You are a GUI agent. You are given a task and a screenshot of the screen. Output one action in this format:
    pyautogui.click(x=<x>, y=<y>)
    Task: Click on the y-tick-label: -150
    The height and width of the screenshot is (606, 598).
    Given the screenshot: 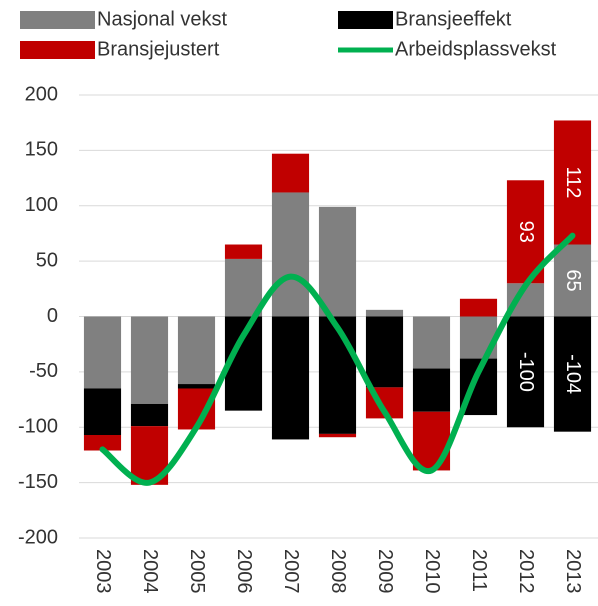 What is the action you would take?
    pyautogui.click(x=38, y=482)
    